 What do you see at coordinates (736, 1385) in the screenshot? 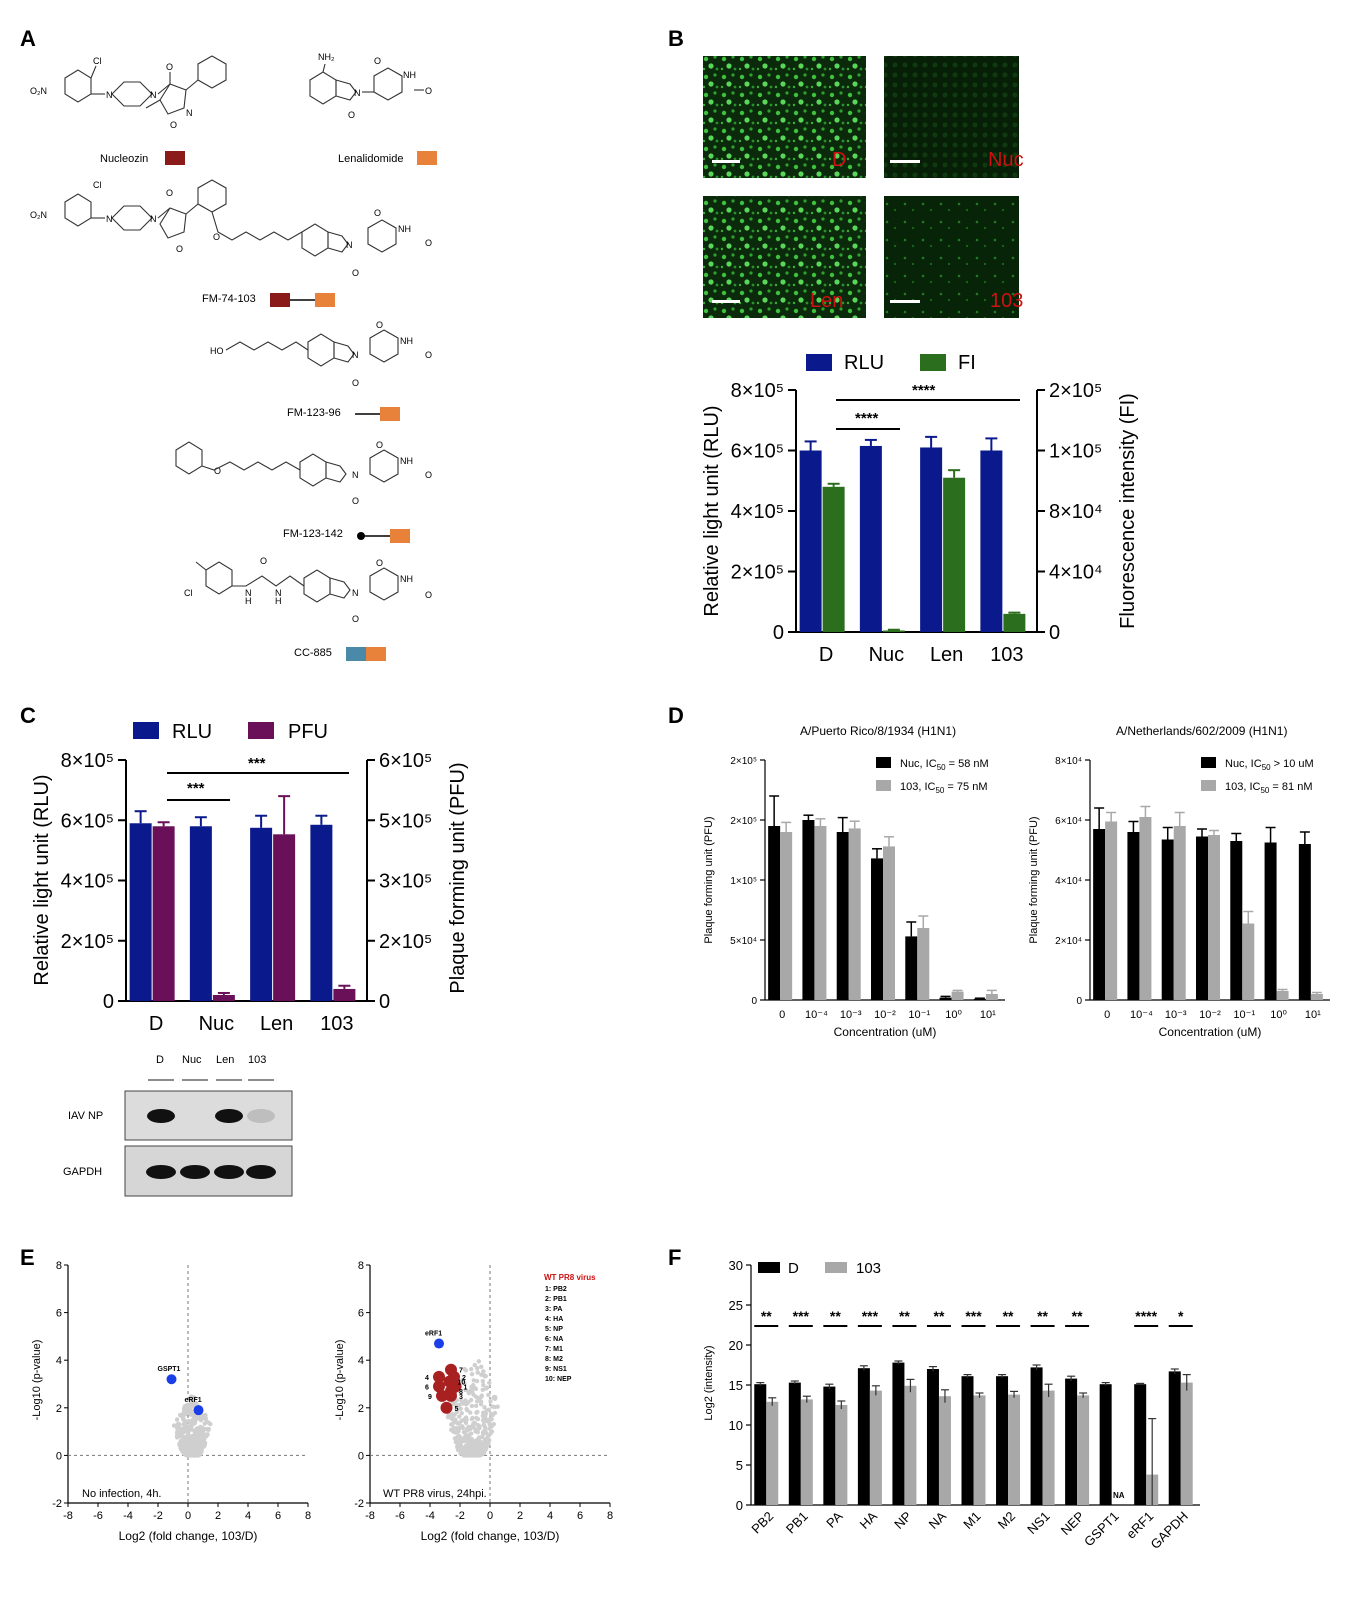
I see `y-tick-label: 15` at bounding box center [736, 1385].